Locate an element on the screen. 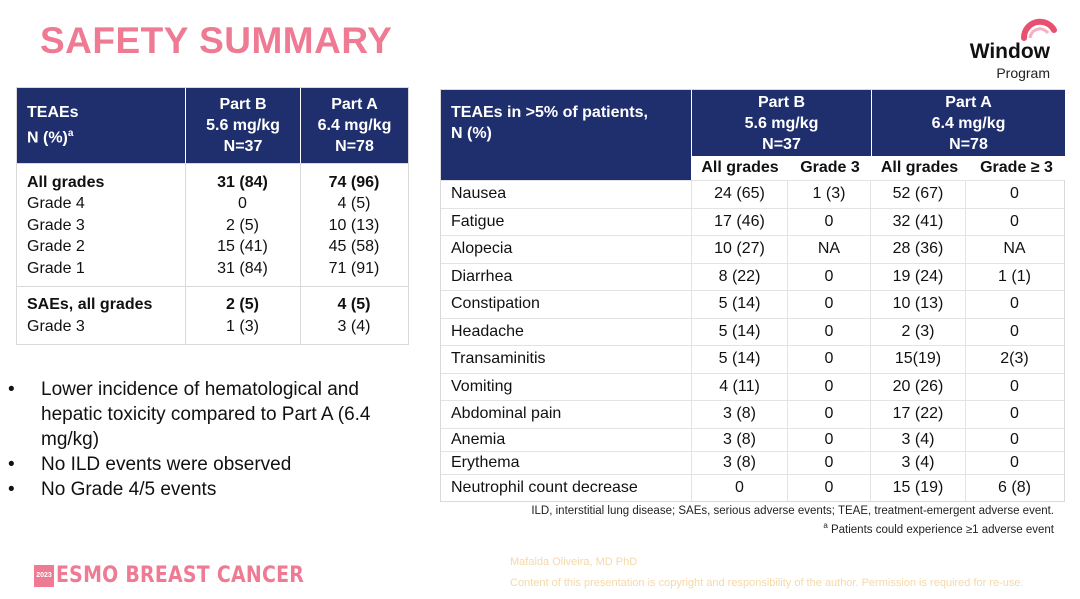 Image resolution: width=1080 pixels, height=599 pixels. table-row: Grade 1 31 (84) 71 (91) is located at coordinates (203, 268).